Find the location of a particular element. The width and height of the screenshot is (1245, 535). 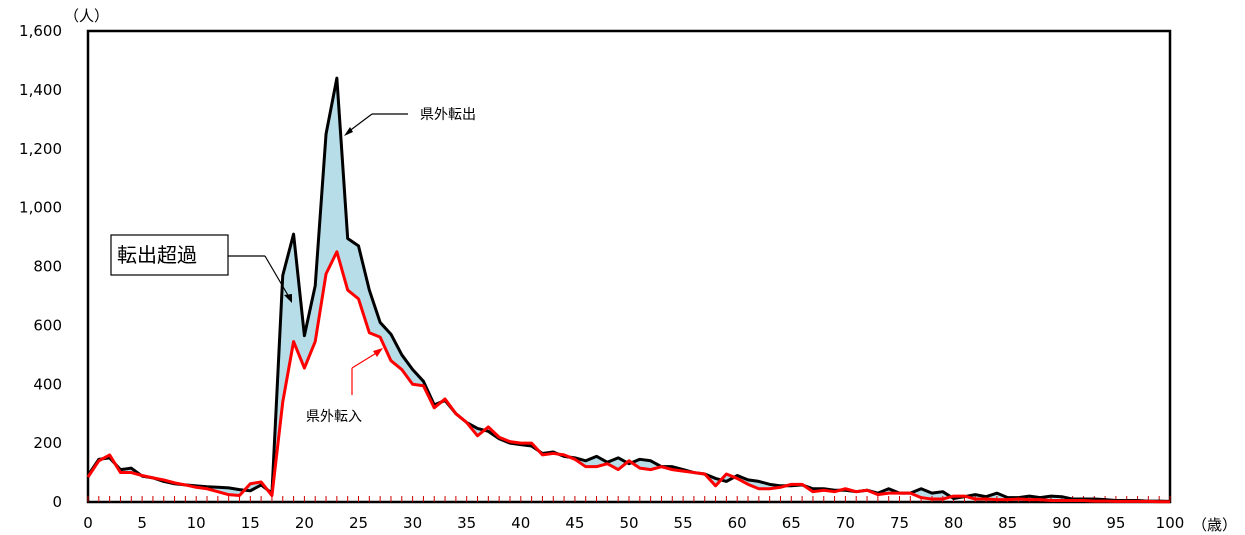

x-tick-label: 65 is located at coordinates (791, 523).